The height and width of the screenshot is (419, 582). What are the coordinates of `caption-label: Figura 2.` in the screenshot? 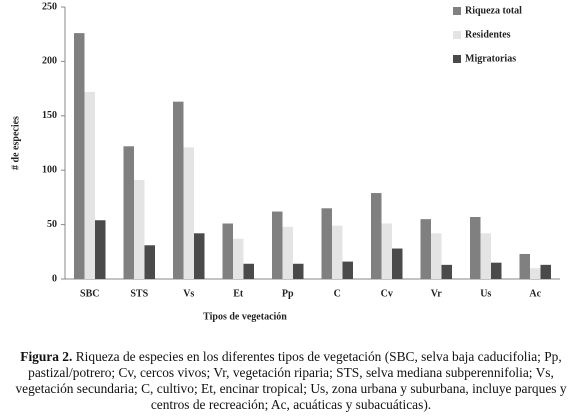 It's located at (46, 356).